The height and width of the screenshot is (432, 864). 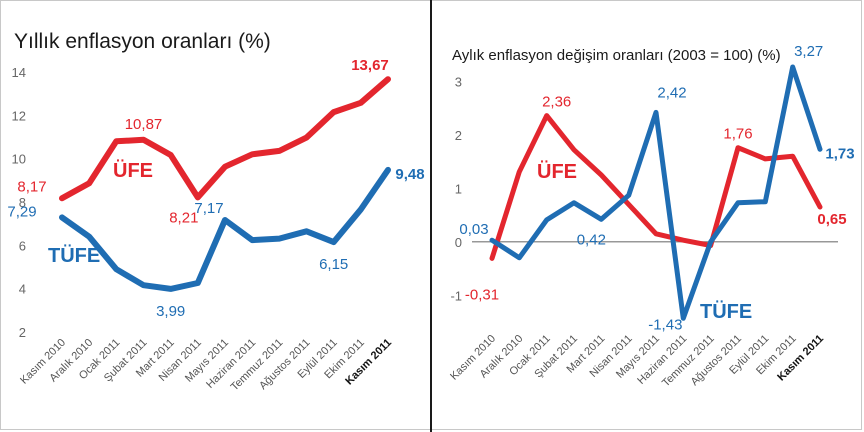 What do you see at coordinates (170, 311) in the screenshot?
I see `data-label: 3,99` at bounding box center [170, 311].